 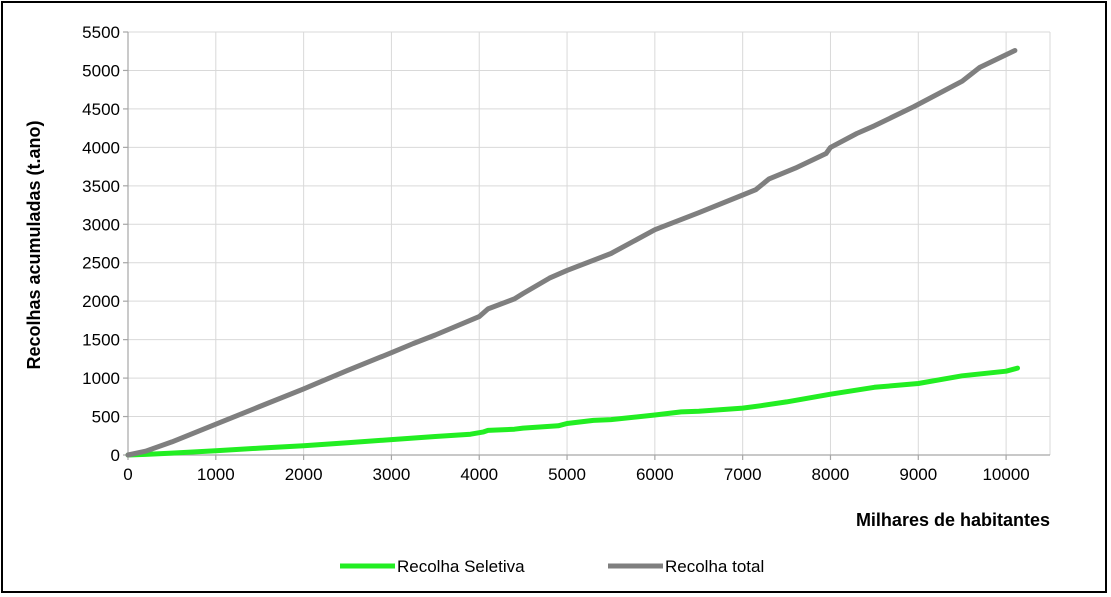 I want to click on y-tick-label: 4500, so click(x=101, y=109).